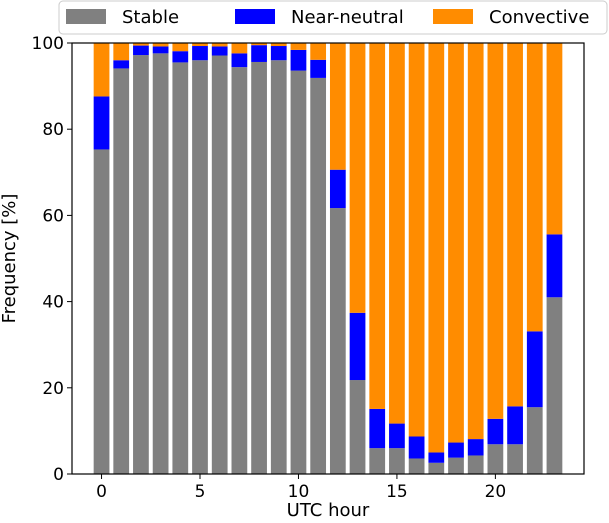 The width and height of the screenshot is (609, 523). Describe the element at coordinates (86, 16) in the screenshot. I see `legend-swatch-stable` at that location.